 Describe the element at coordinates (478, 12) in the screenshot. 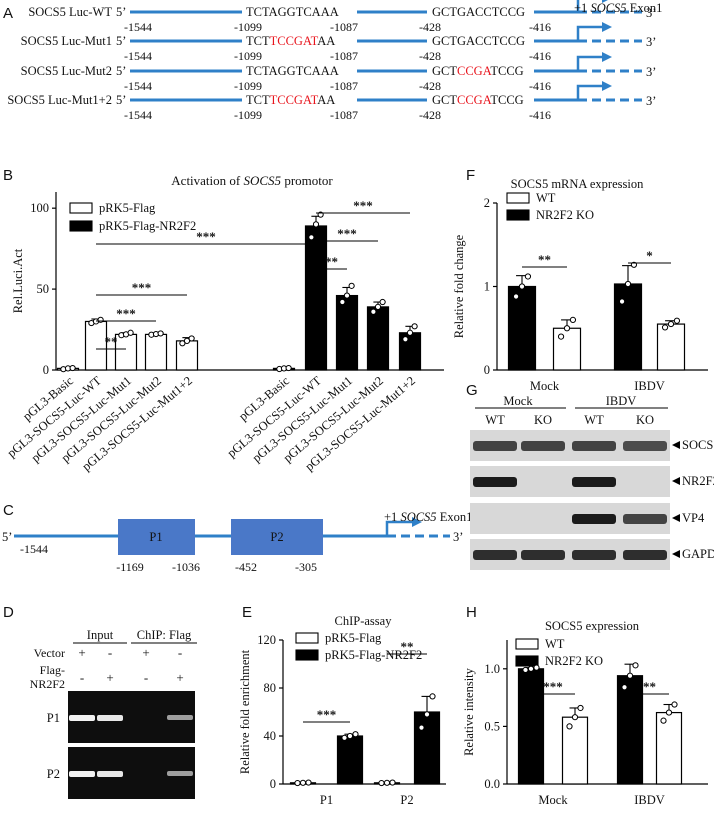

I see `wt-bases: GCTGACCTCCG` at that location.